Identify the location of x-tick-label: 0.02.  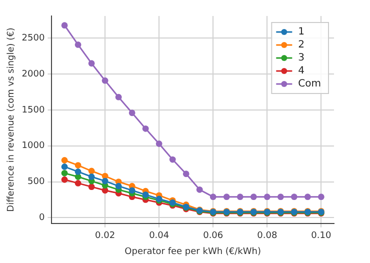
(105, 236).